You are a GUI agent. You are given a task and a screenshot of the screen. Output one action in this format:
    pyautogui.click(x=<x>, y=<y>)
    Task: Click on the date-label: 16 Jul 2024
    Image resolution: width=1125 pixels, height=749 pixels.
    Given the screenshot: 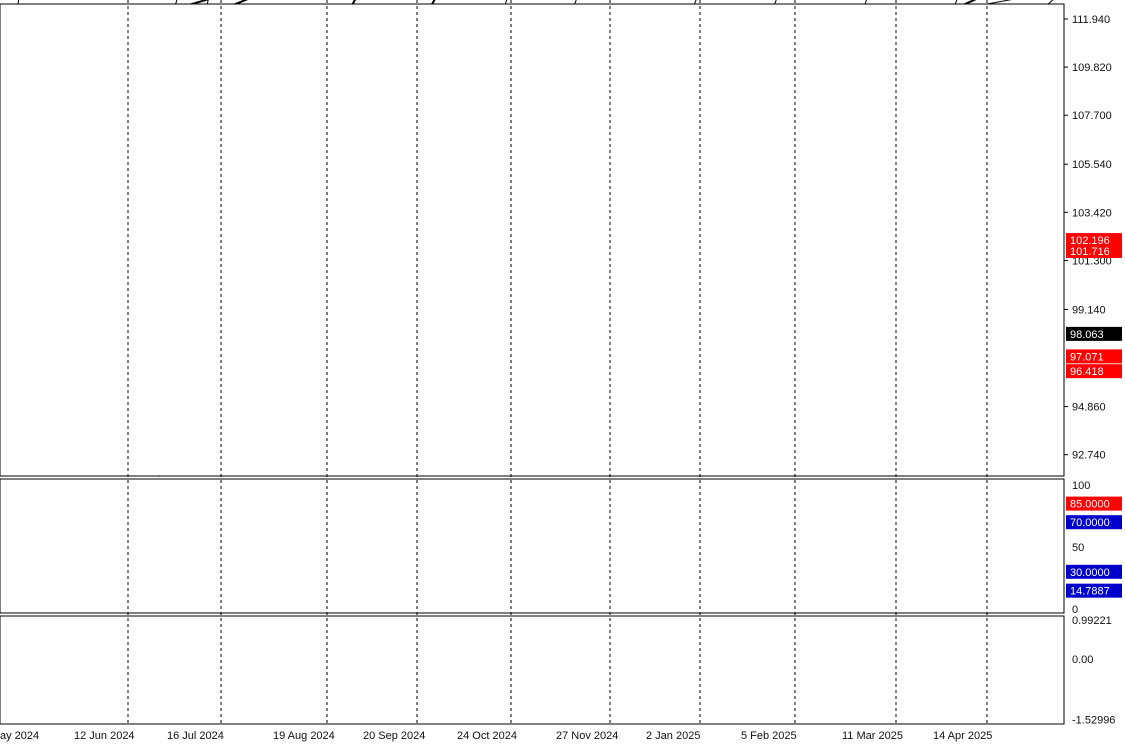 What is the action you would take?
    pyautogui.click(x=195, y=736)
    